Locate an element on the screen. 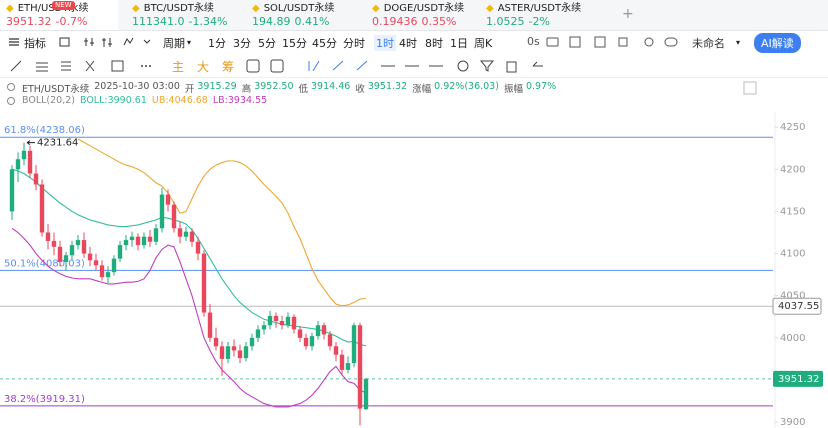 This screenshot has width=828, height=428. add-tab: + is located at coordinates (628, 14).